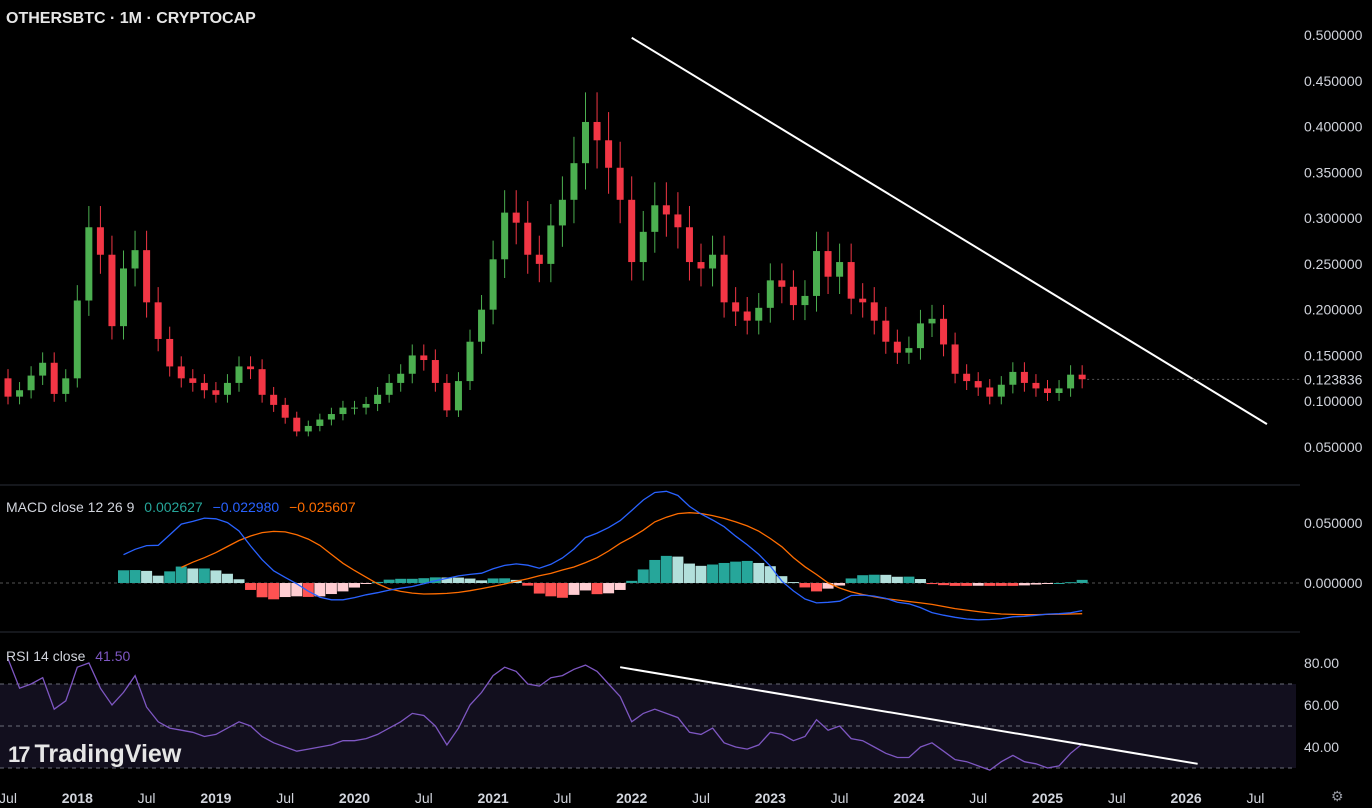 This screenshot has width=1372, height=808. What do you see at coordinates (113, 656) in the screenshot?
I see `rsi-value: 41.50` at bounding box center [113, 656].